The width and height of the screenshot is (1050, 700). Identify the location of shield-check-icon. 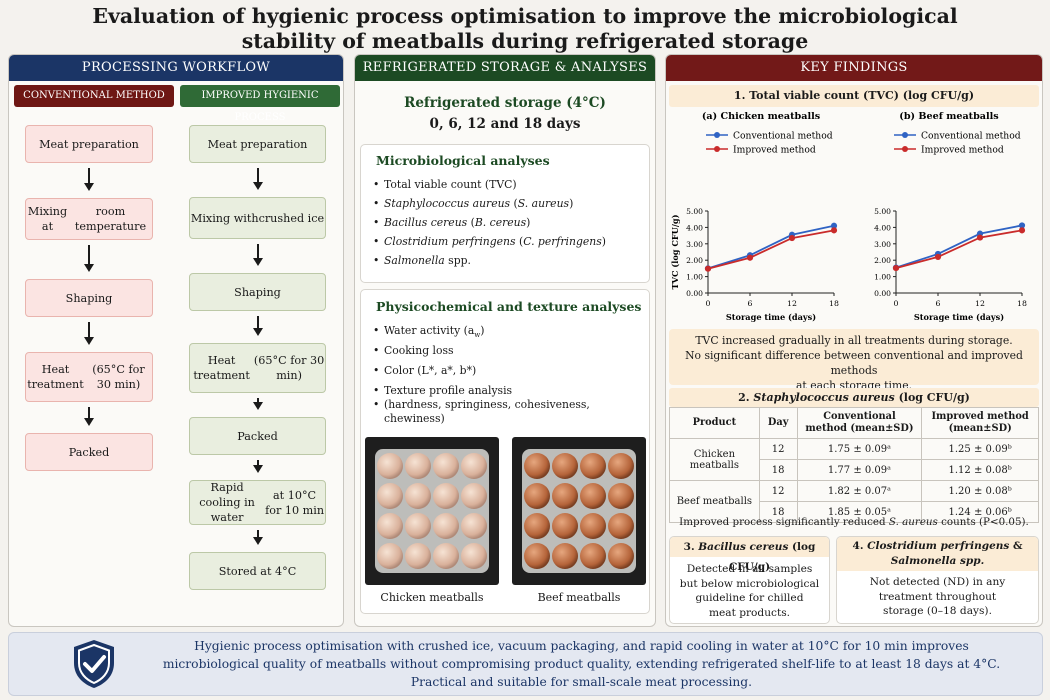
(94, 664).